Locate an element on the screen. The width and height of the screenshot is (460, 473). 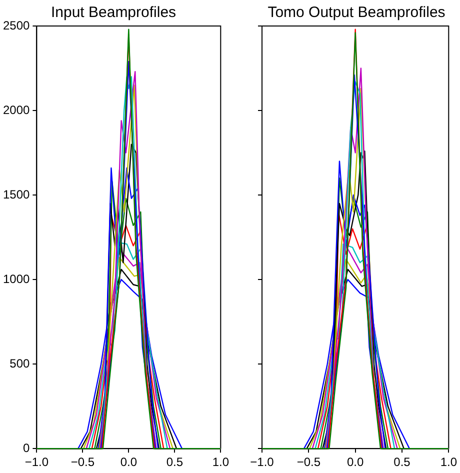
y-tick-label: 2000 is located at coordinates (16, 109).